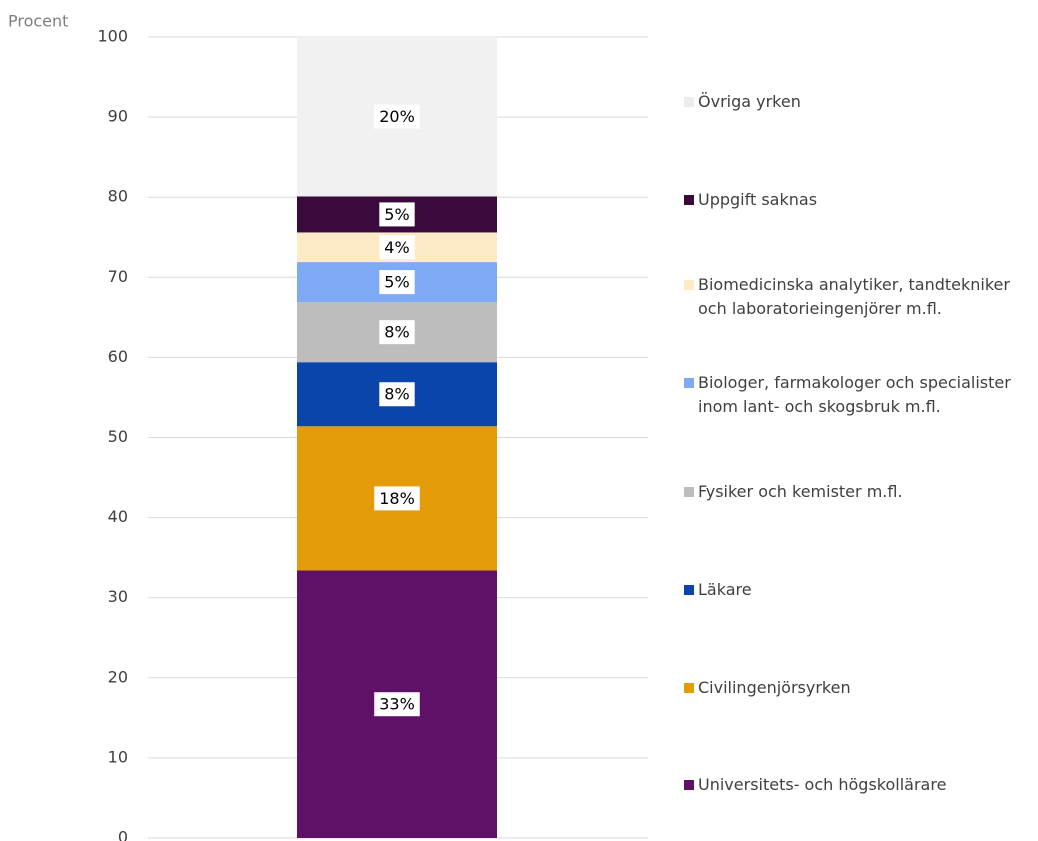 Image resolution: width=1038 pixels, height=841 pixels. Describe the element at coordinates (123, 834) in the screenshot. I see `y-tick-label: 0` at that location.